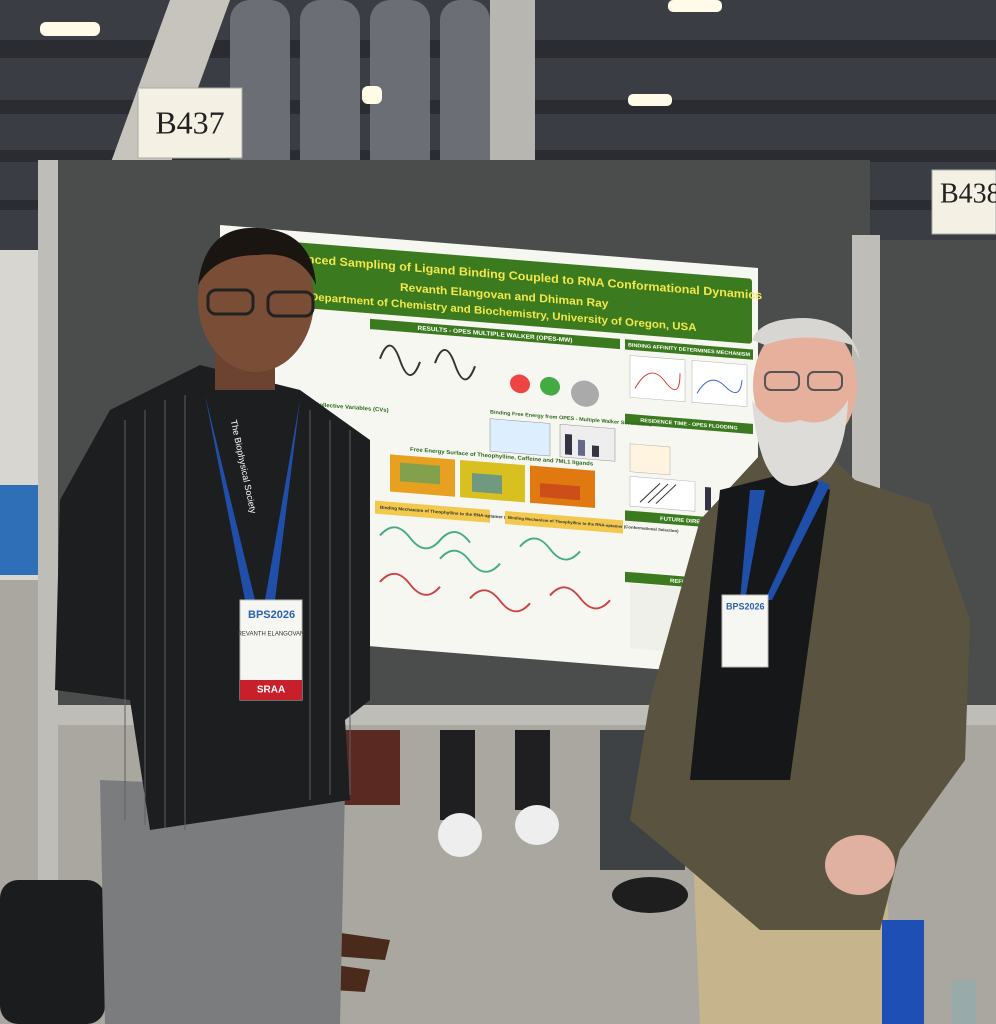 The image size is (996, 1024). Describe the element at coordinates (360, 95) in the screenshot. I see `ducts` at that location.